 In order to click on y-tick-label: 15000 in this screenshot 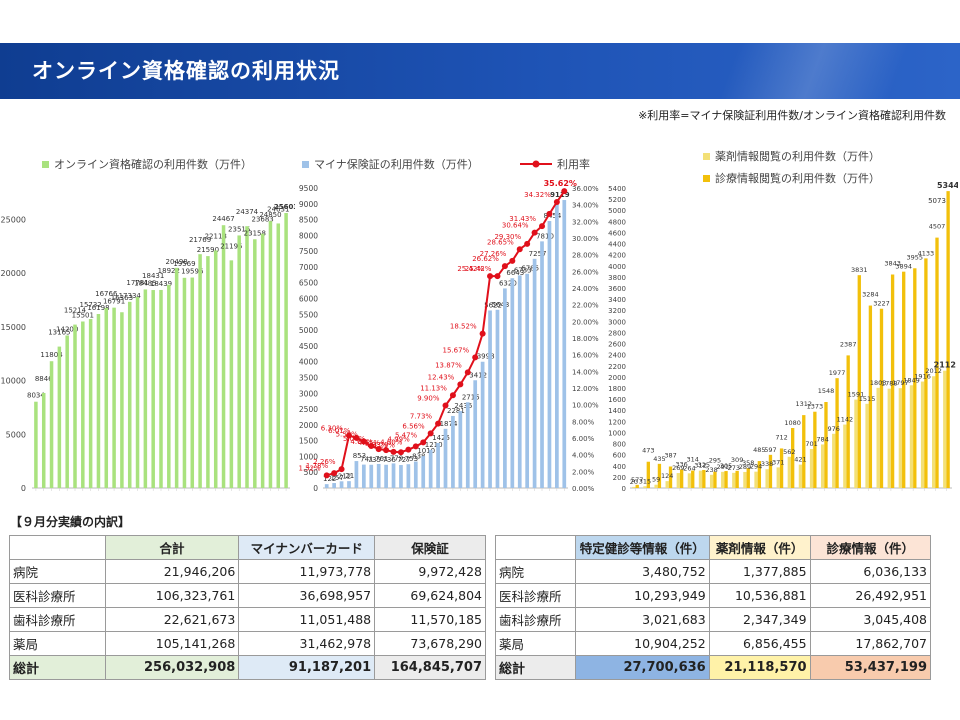, I will do `click(13, 327)`.